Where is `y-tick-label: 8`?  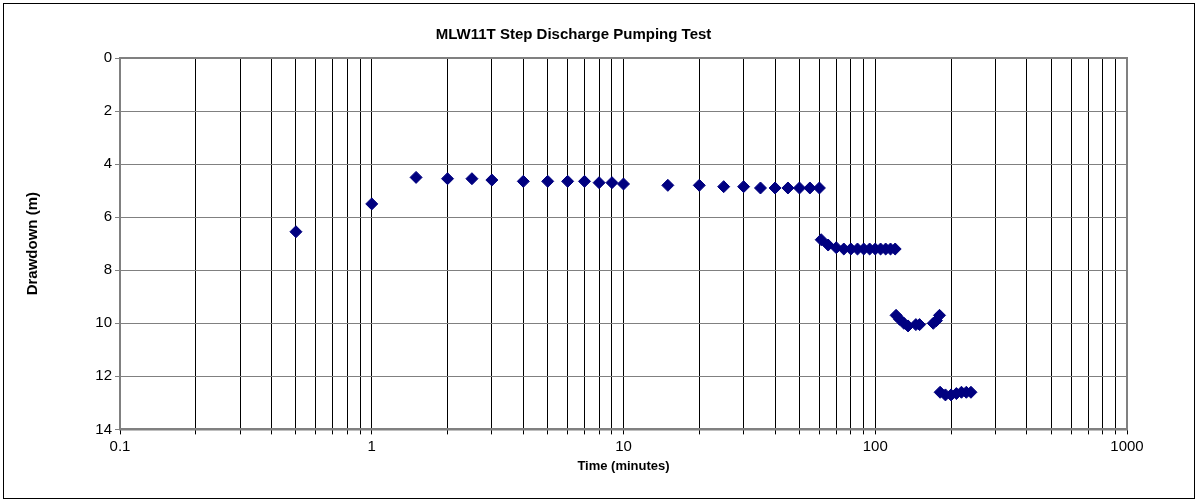 y-tick-label: 8 is located at coordinates (107, 269).